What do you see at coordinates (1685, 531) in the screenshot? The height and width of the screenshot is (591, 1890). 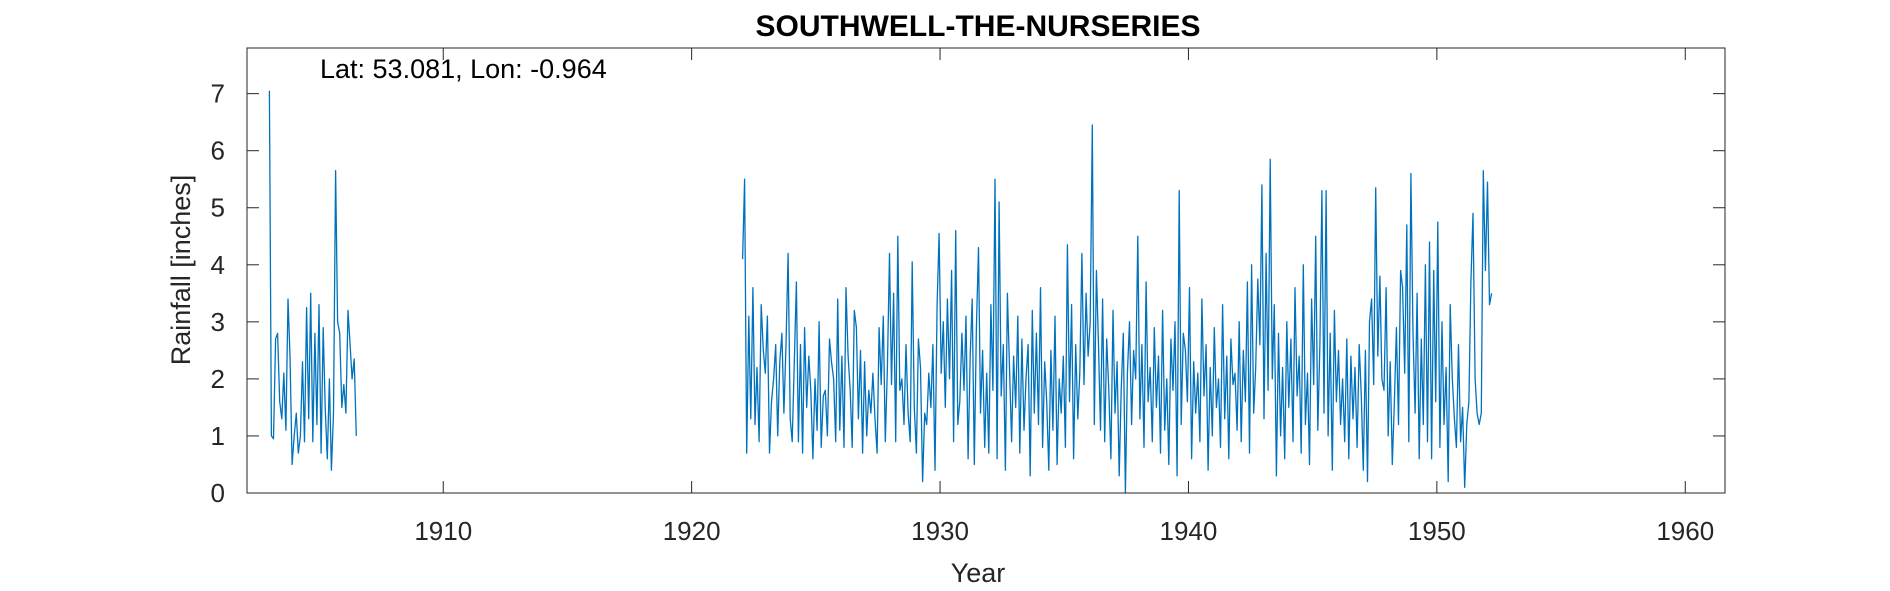 I see `x-tick-label: 1960` at bounding box center [1685, 531].